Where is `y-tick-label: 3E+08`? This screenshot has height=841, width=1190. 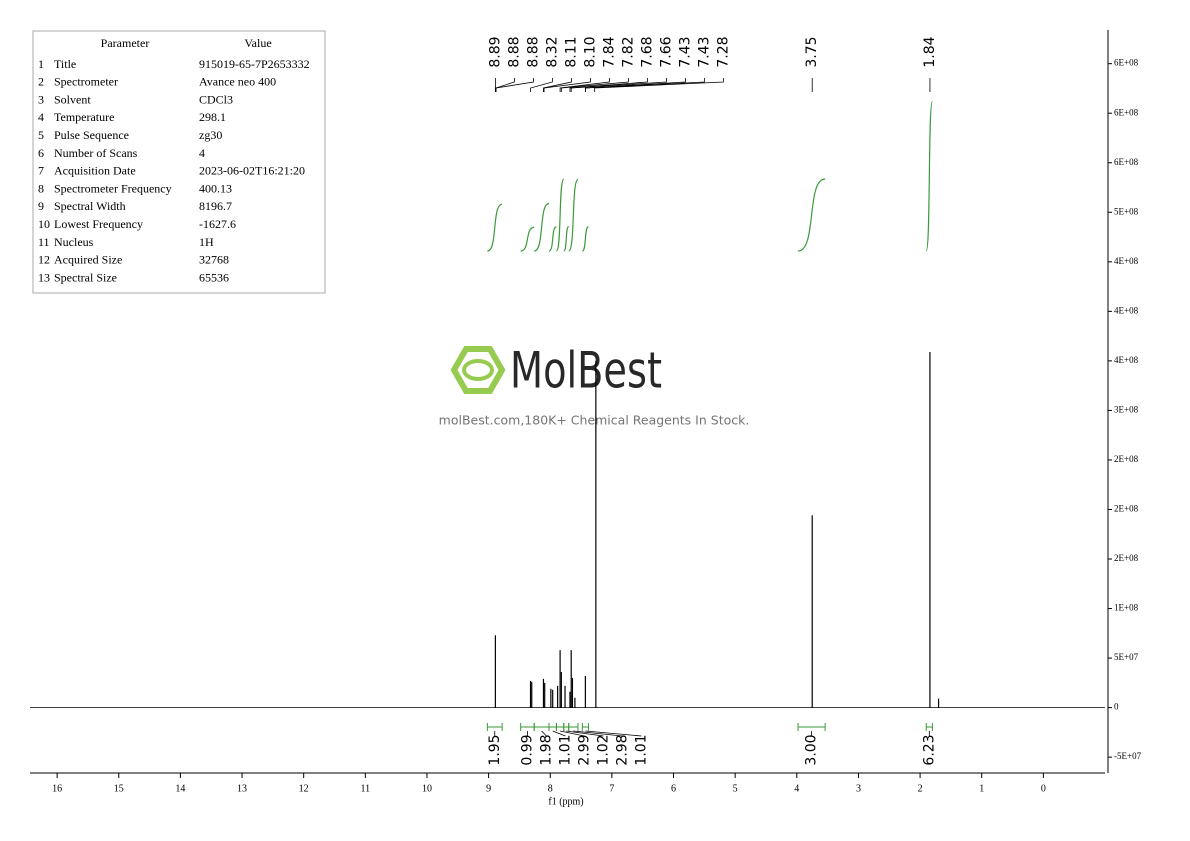
y-tick-label: 3E+08 is located at coordinates (1126, 409).